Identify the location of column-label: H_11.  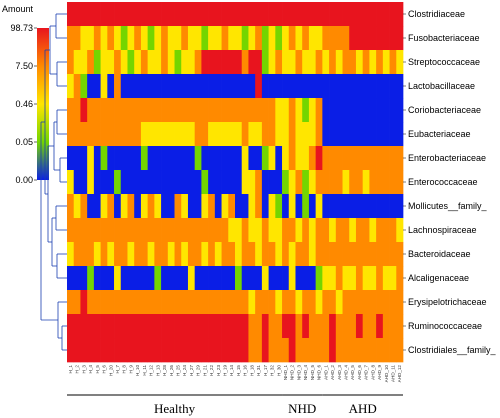
(144, 370).